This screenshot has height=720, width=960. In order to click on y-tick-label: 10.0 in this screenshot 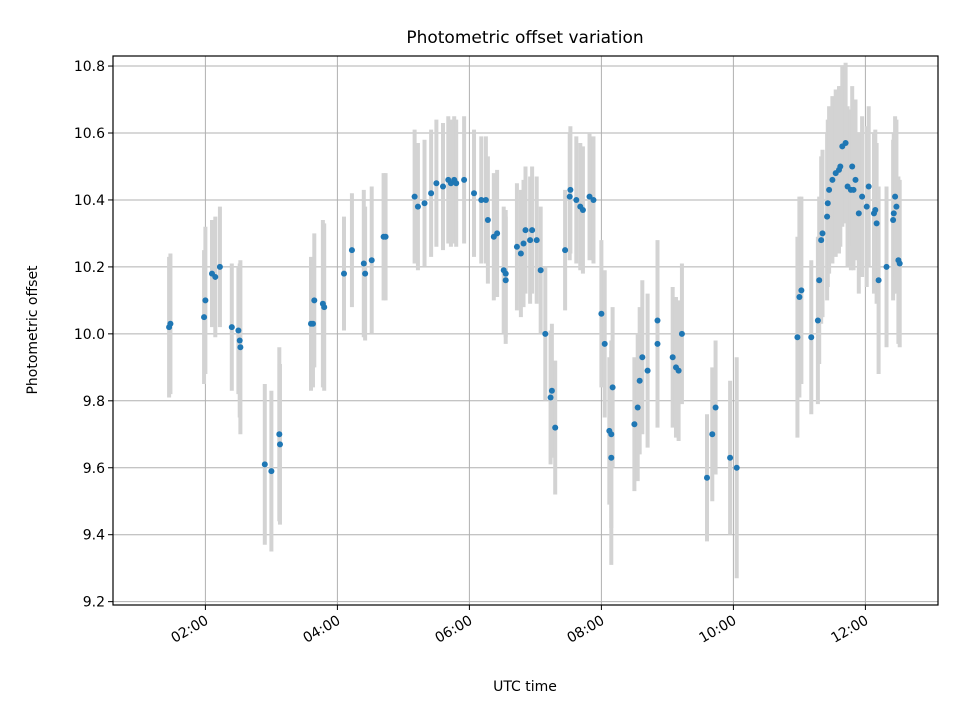, I will do `click(89, 335)`.